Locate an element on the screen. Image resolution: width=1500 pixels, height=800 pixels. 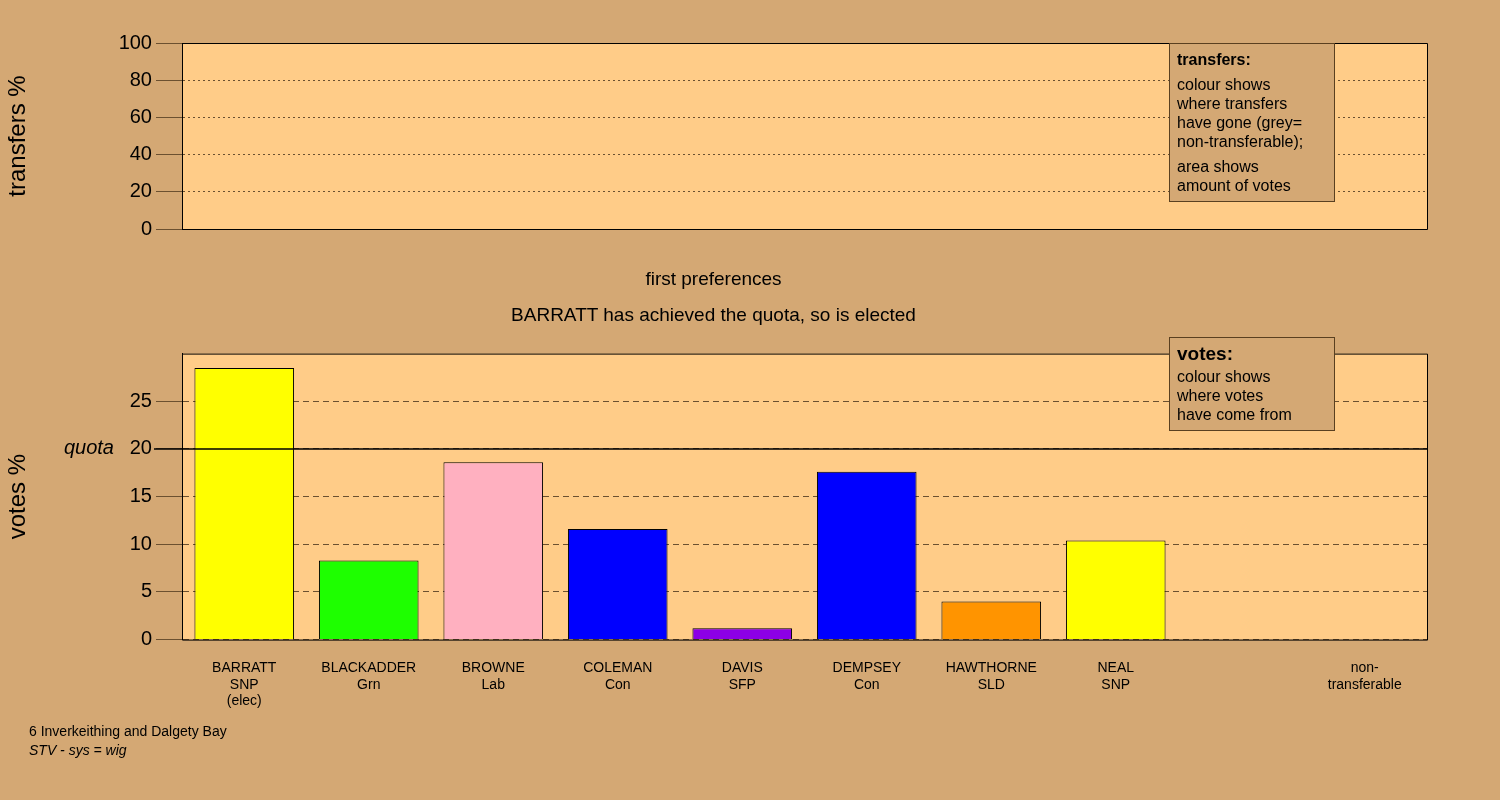
y-tick-label: 60 is located at coordinates (140, 115).